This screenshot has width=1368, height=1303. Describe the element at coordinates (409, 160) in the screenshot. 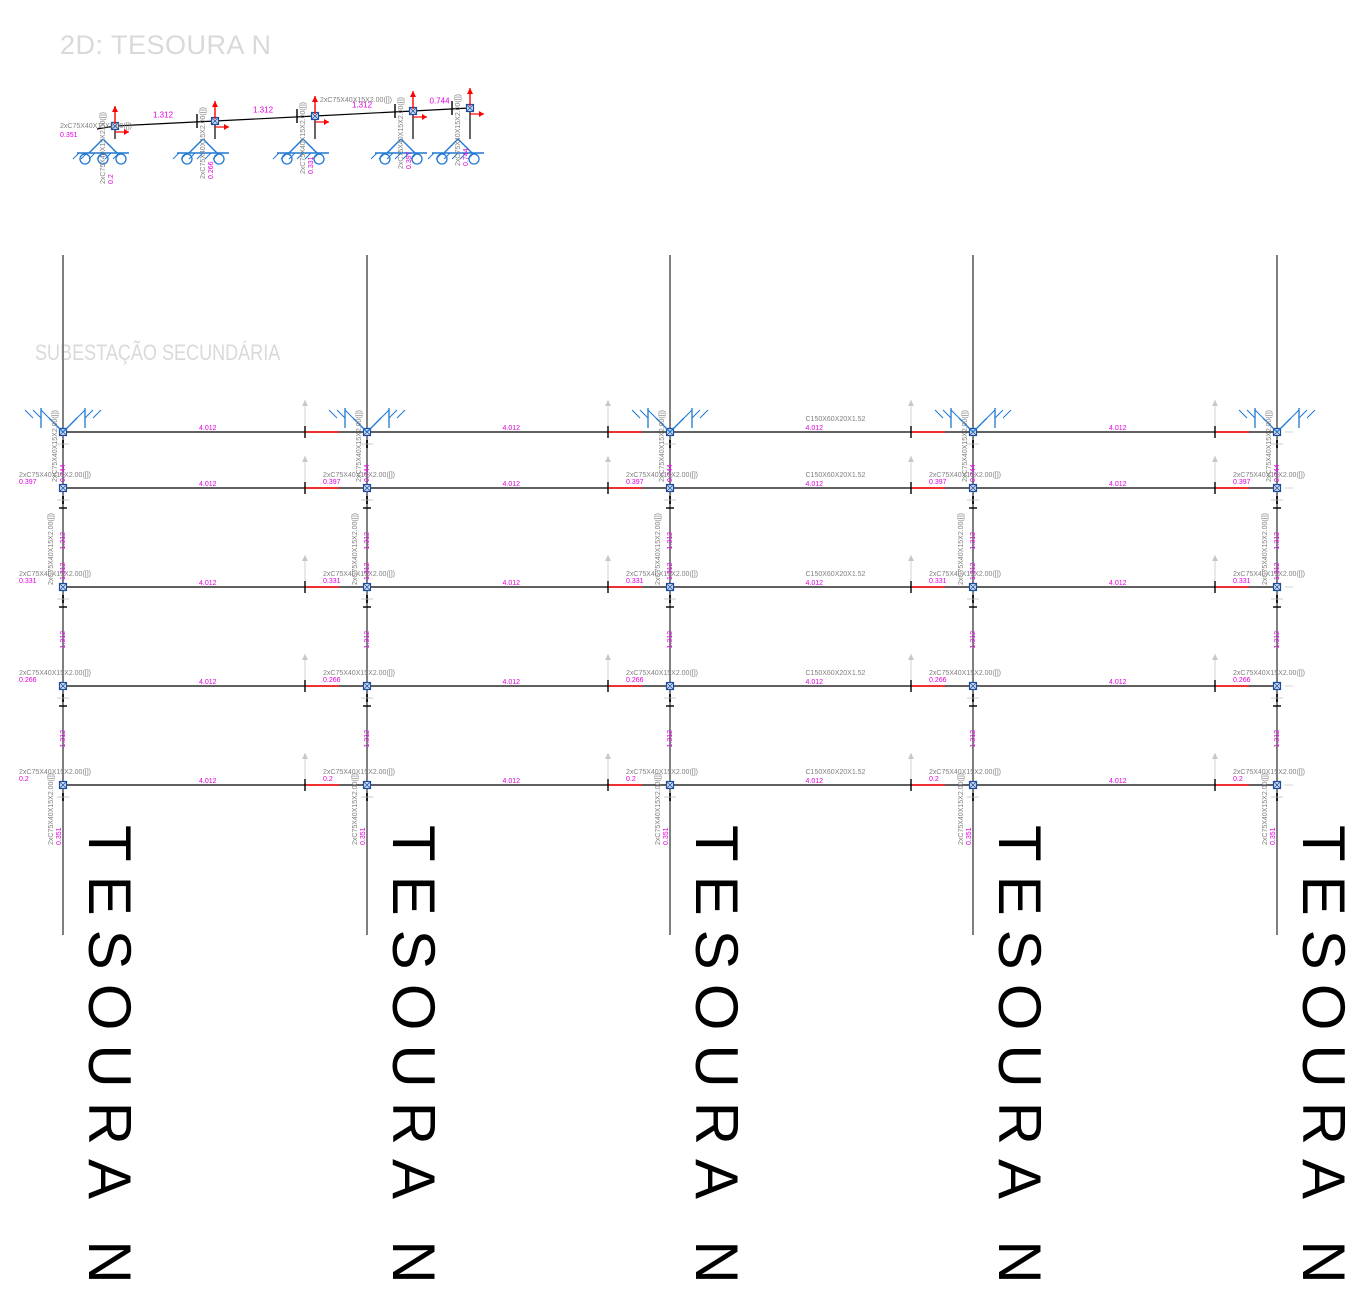

I see `post-value-label: 0.397` at that location.